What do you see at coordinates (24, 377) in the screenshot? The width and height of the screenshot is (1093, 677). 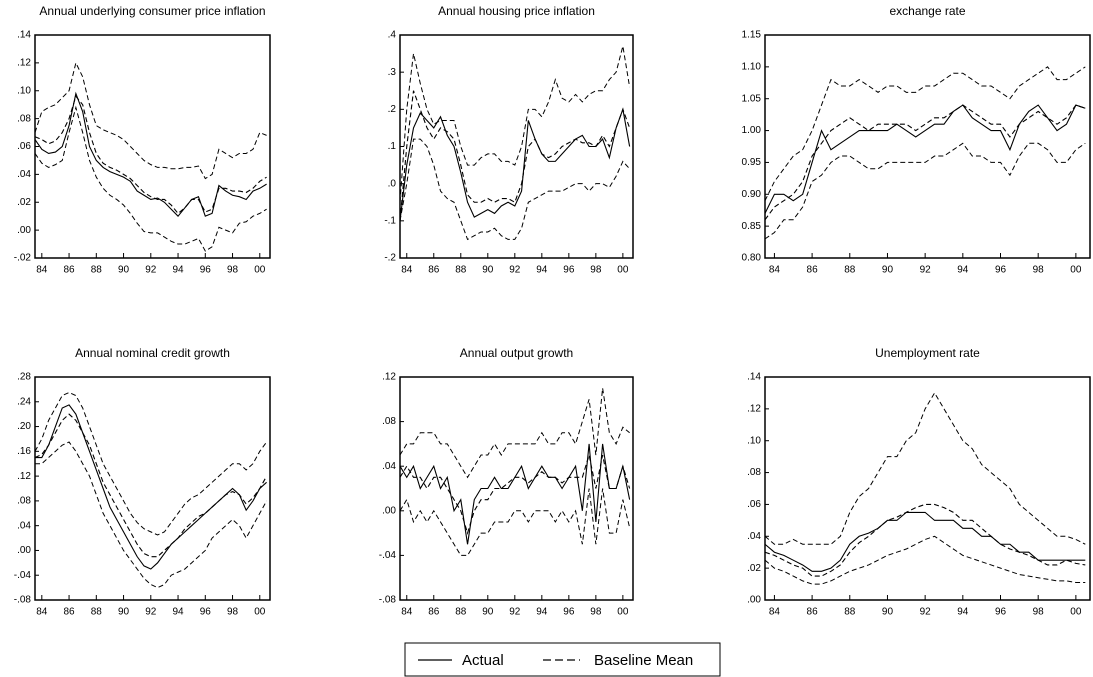 I see `y-tick-label: .28` at bounding box center [24, 377].